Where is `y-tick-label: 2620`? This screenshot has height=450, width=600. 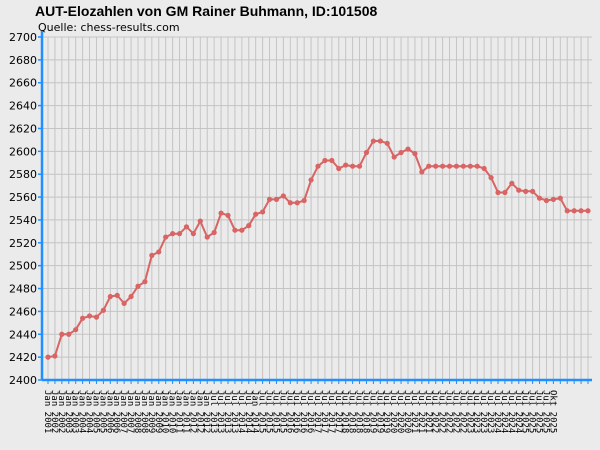
y-tick-label: 2620 is located at coordinates (23, 128).